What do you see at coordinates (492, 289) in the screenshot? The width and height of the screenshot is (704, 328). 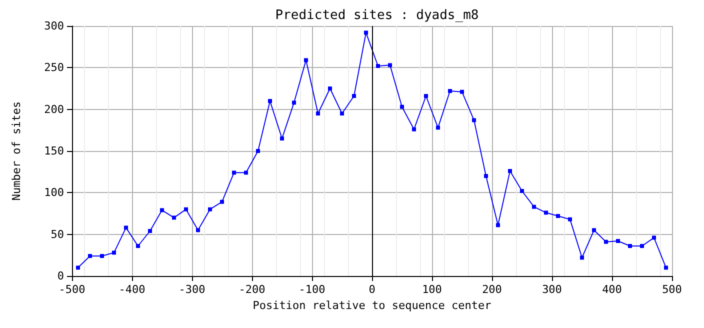 I see `x-tick-label: 200` at bounding box center [492, 289].